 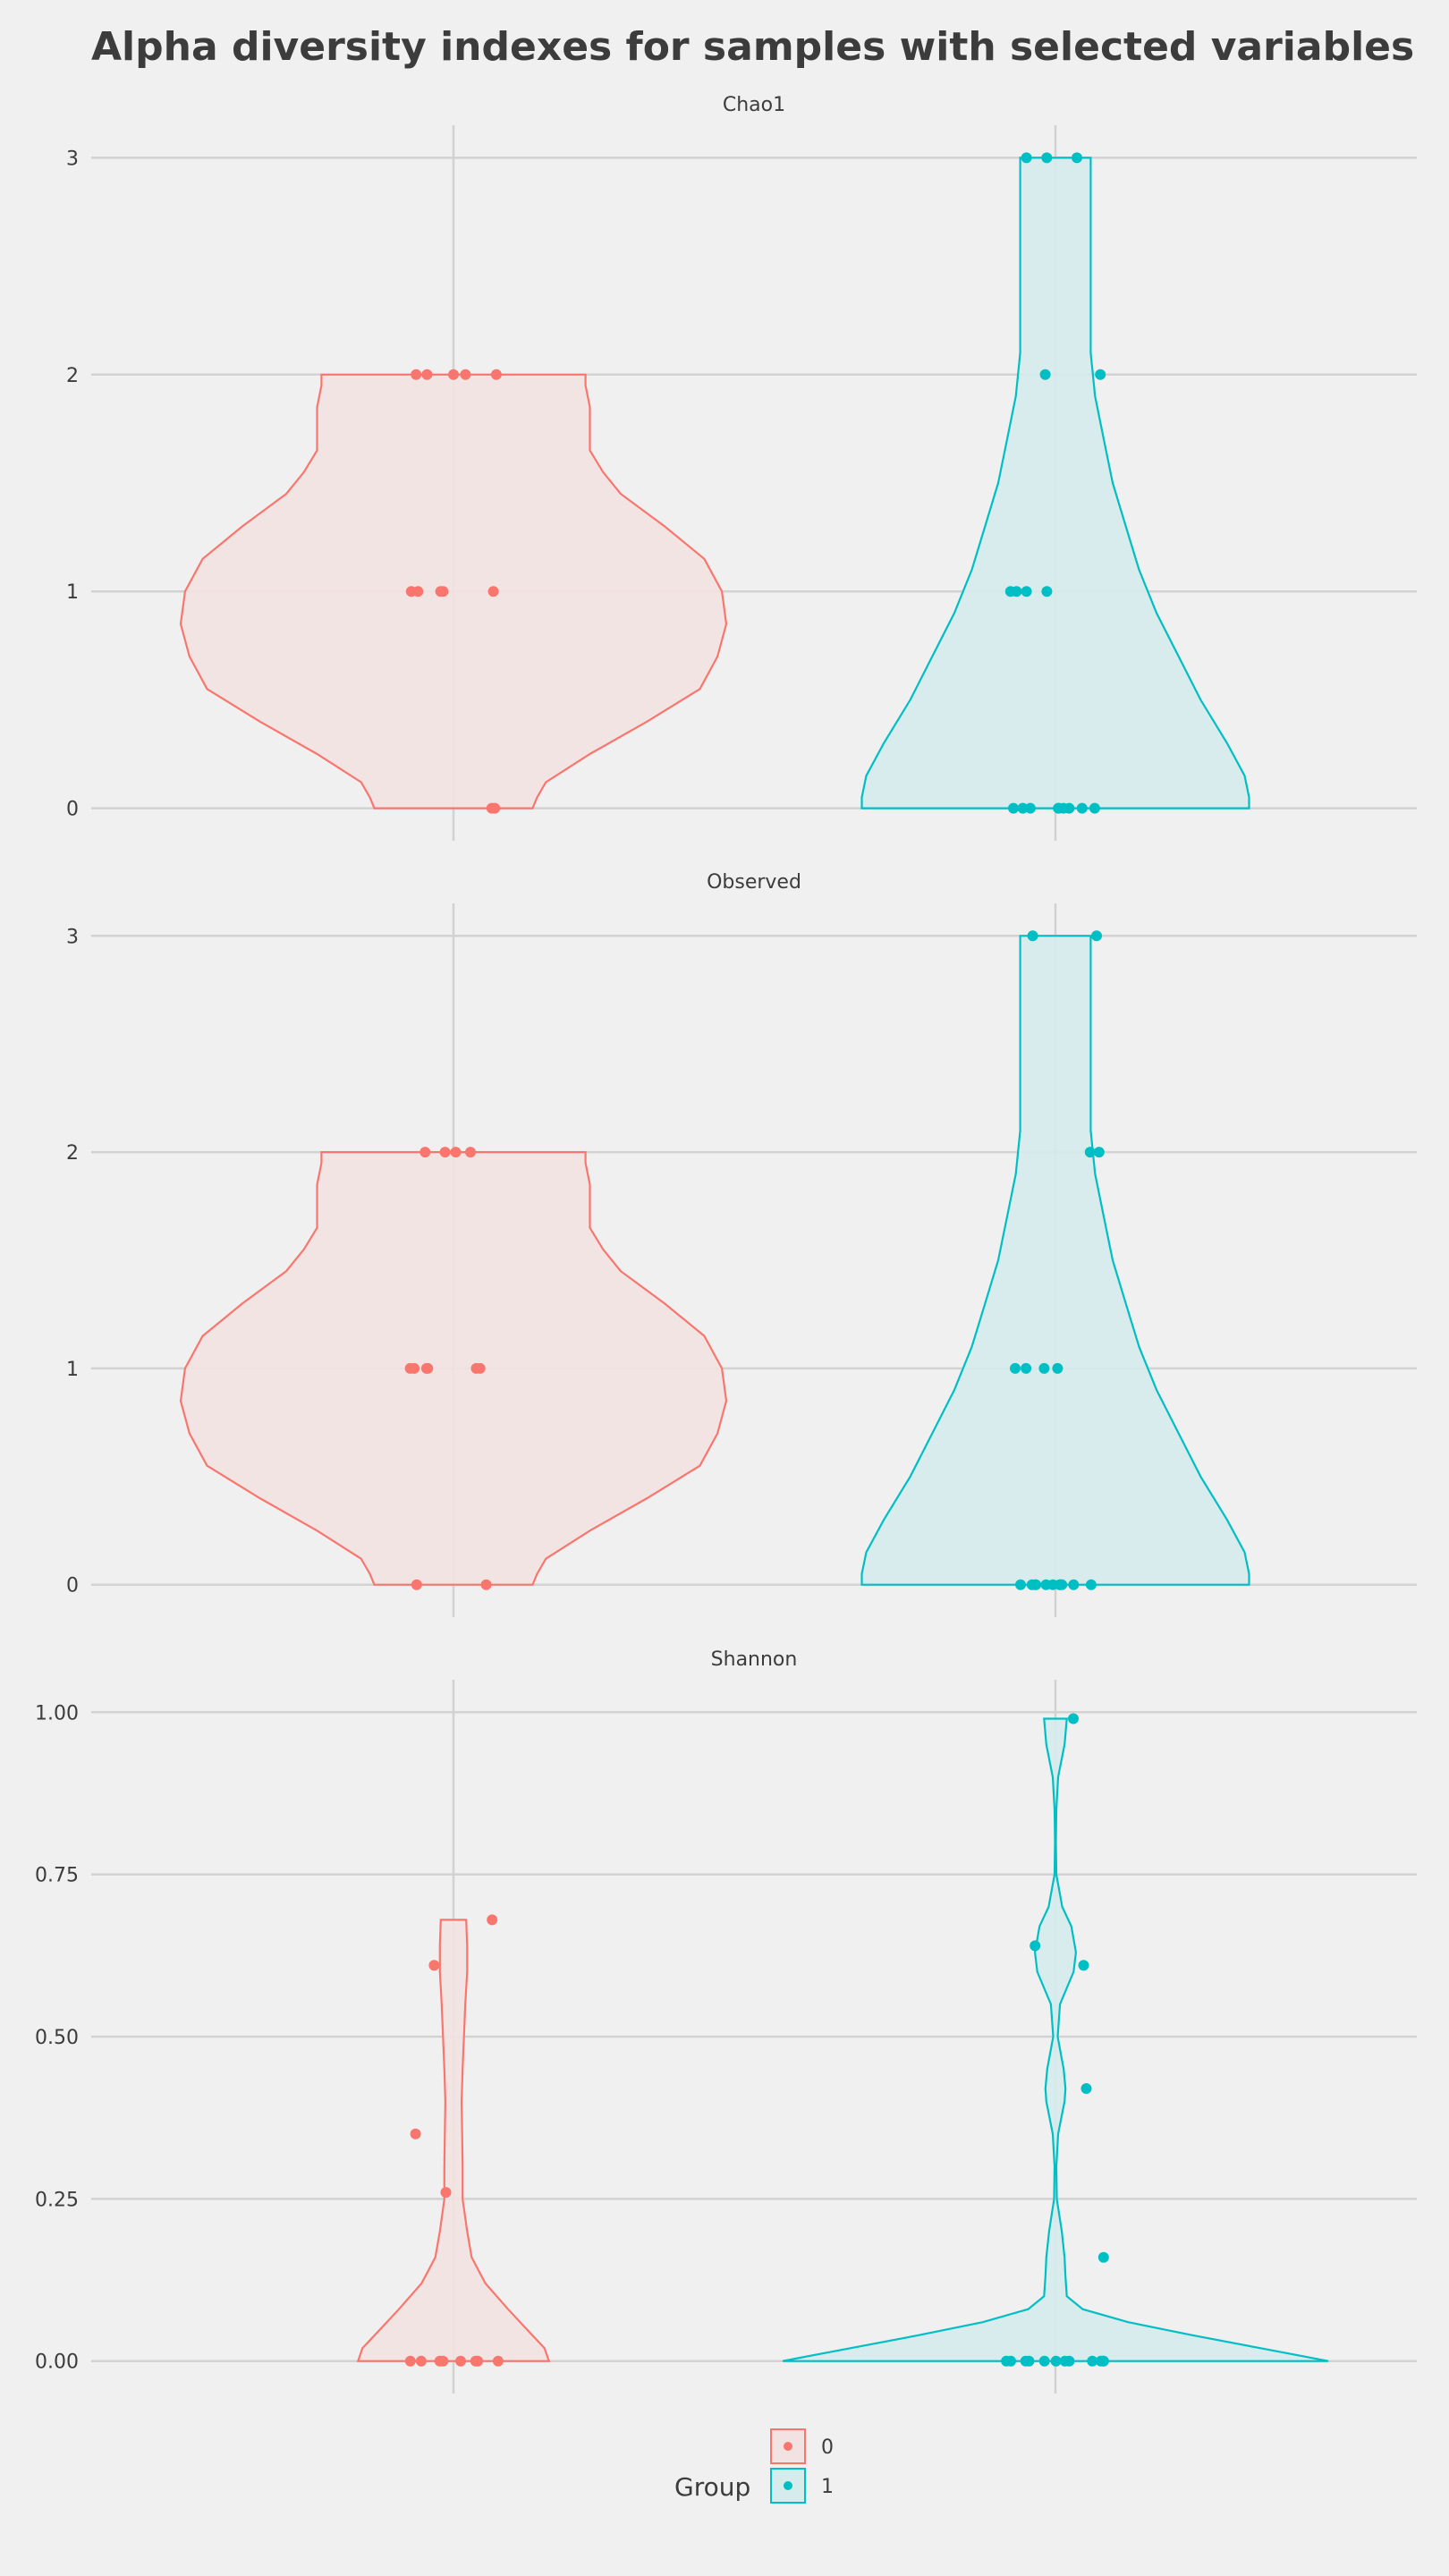 I want to click on y-tick-label: 0.25, so click(x=57, y=2200).